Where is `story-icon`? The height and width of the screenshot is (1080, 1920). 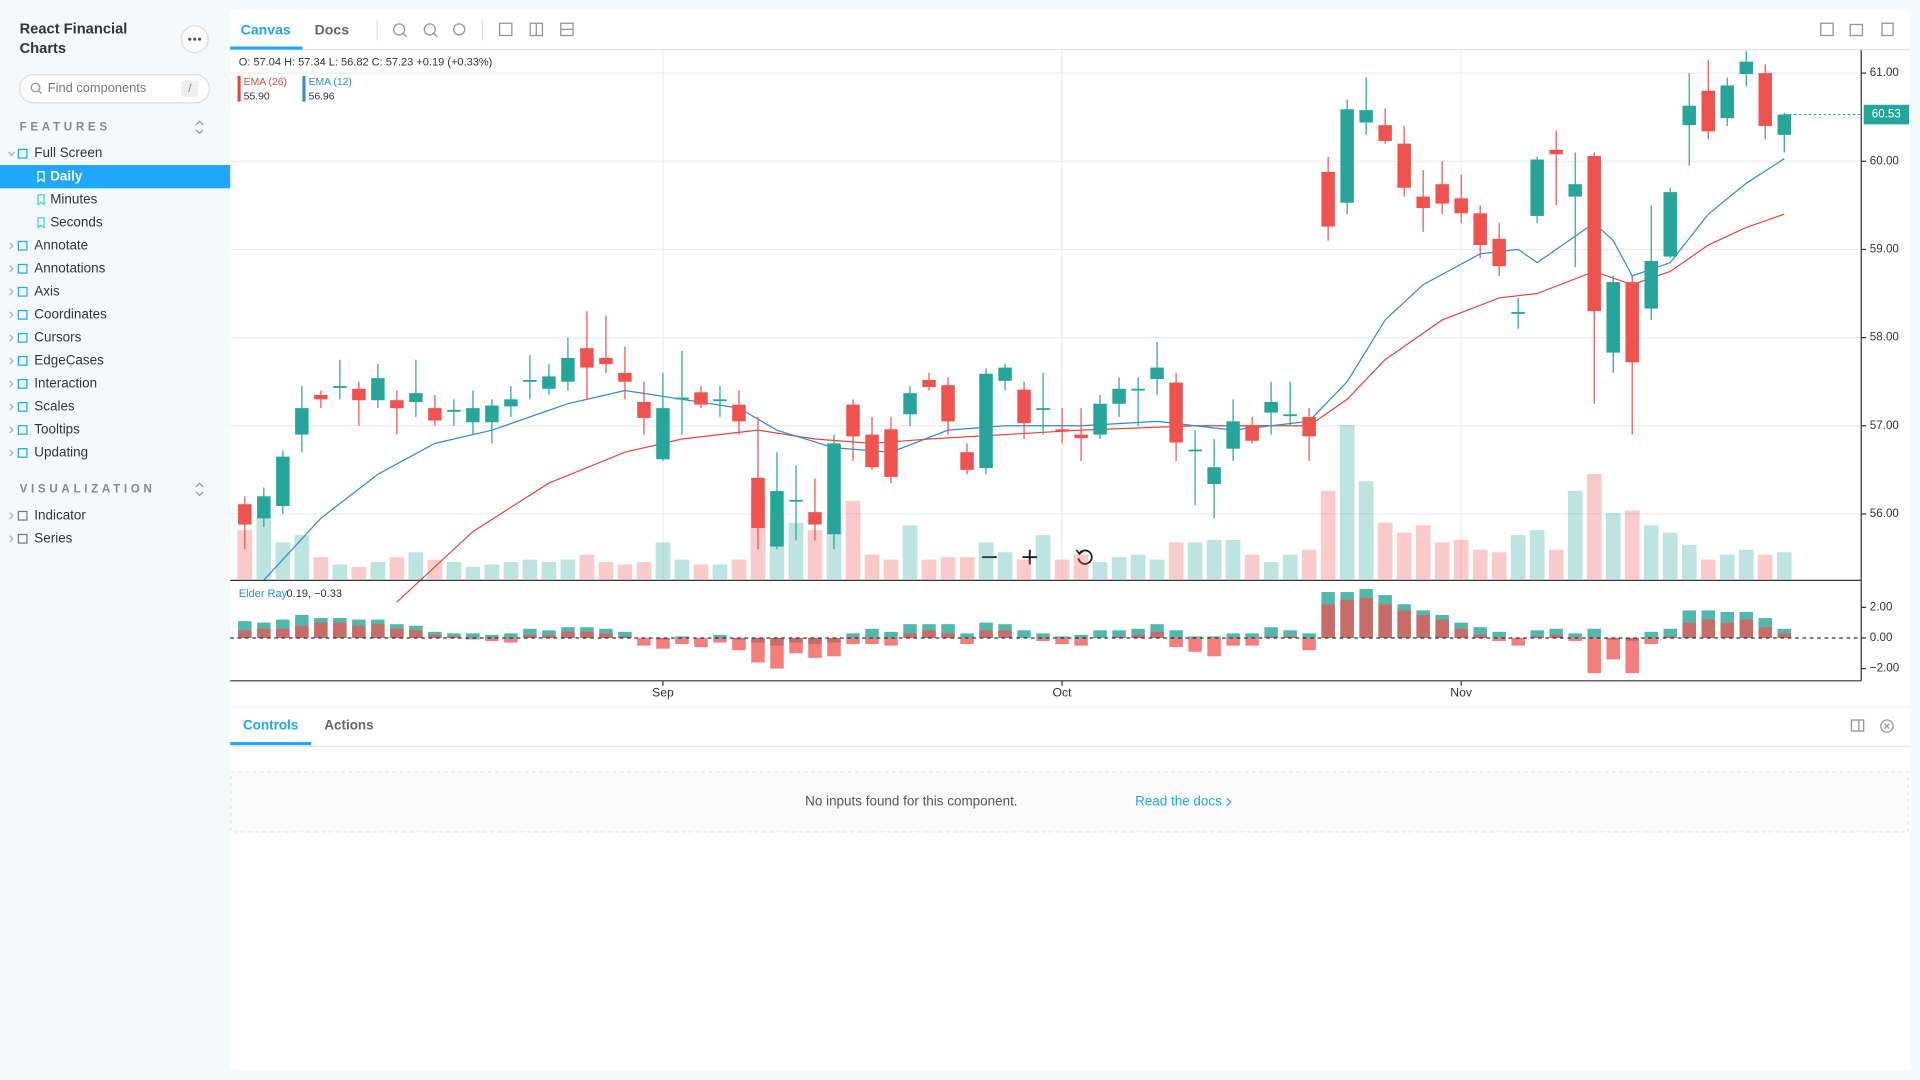 story-icon is located at coordinates (41, 200).